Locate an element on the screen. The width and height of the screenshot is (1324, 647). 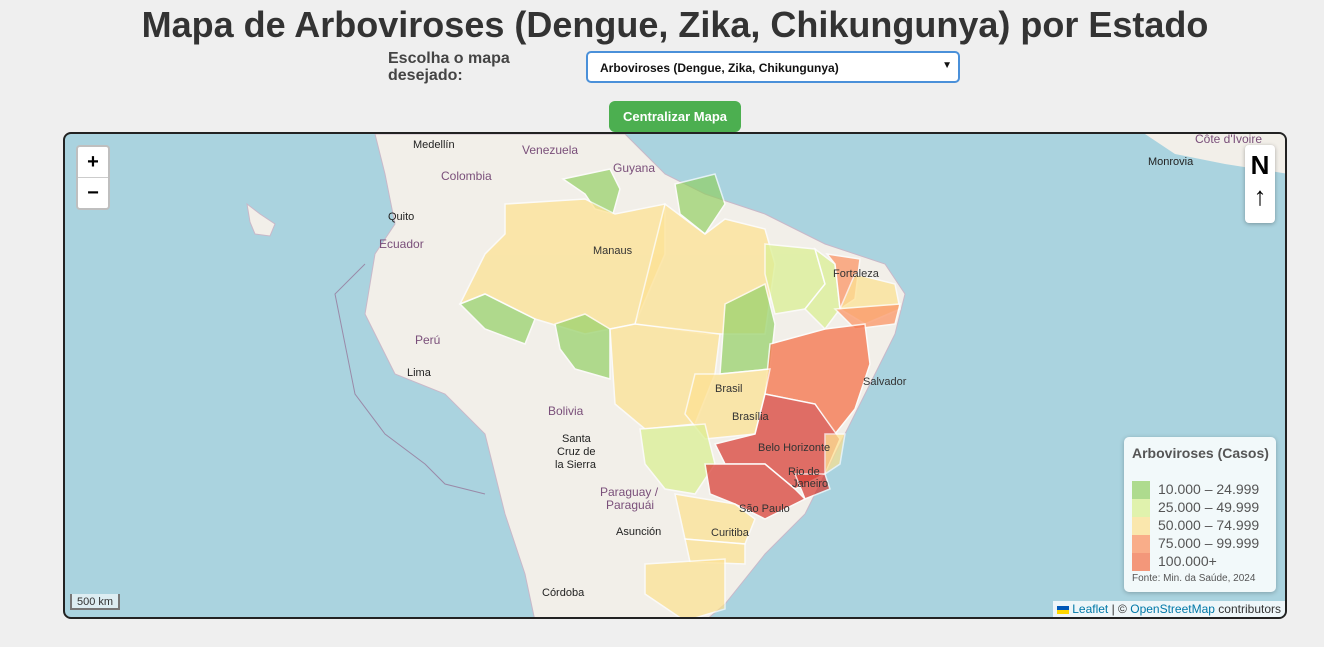
label-cordoba: Córdoba is located at coordinates (563, 593).